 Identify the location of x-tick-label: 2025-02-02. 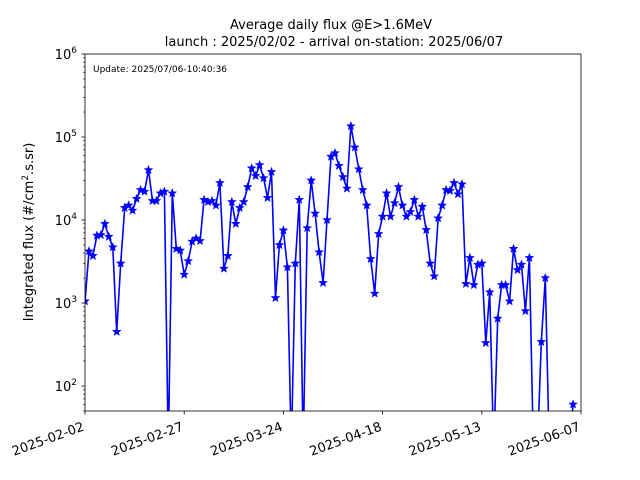
(48, 440).